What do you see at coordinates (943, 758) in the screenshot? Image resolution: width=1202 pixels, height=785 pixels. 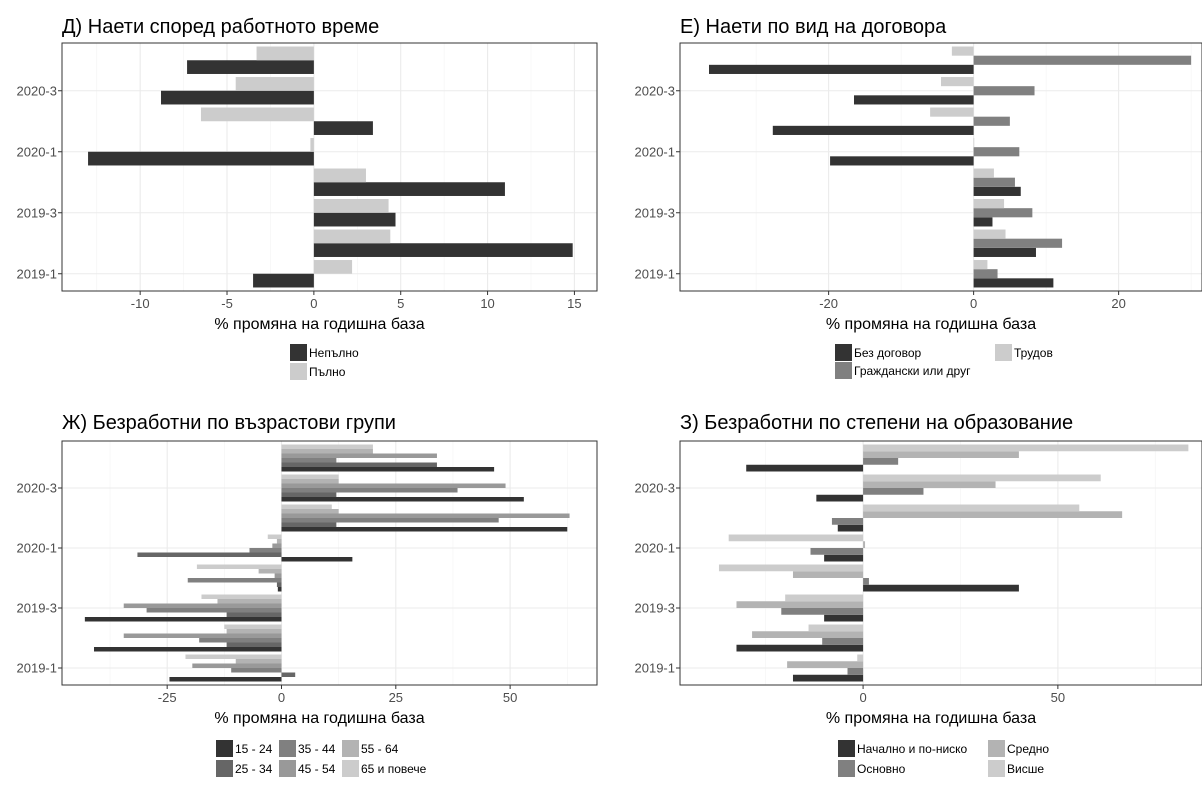 I see `legend: Начално и по-ниско Основно Средно Висше` at bounding box center [943, 758].